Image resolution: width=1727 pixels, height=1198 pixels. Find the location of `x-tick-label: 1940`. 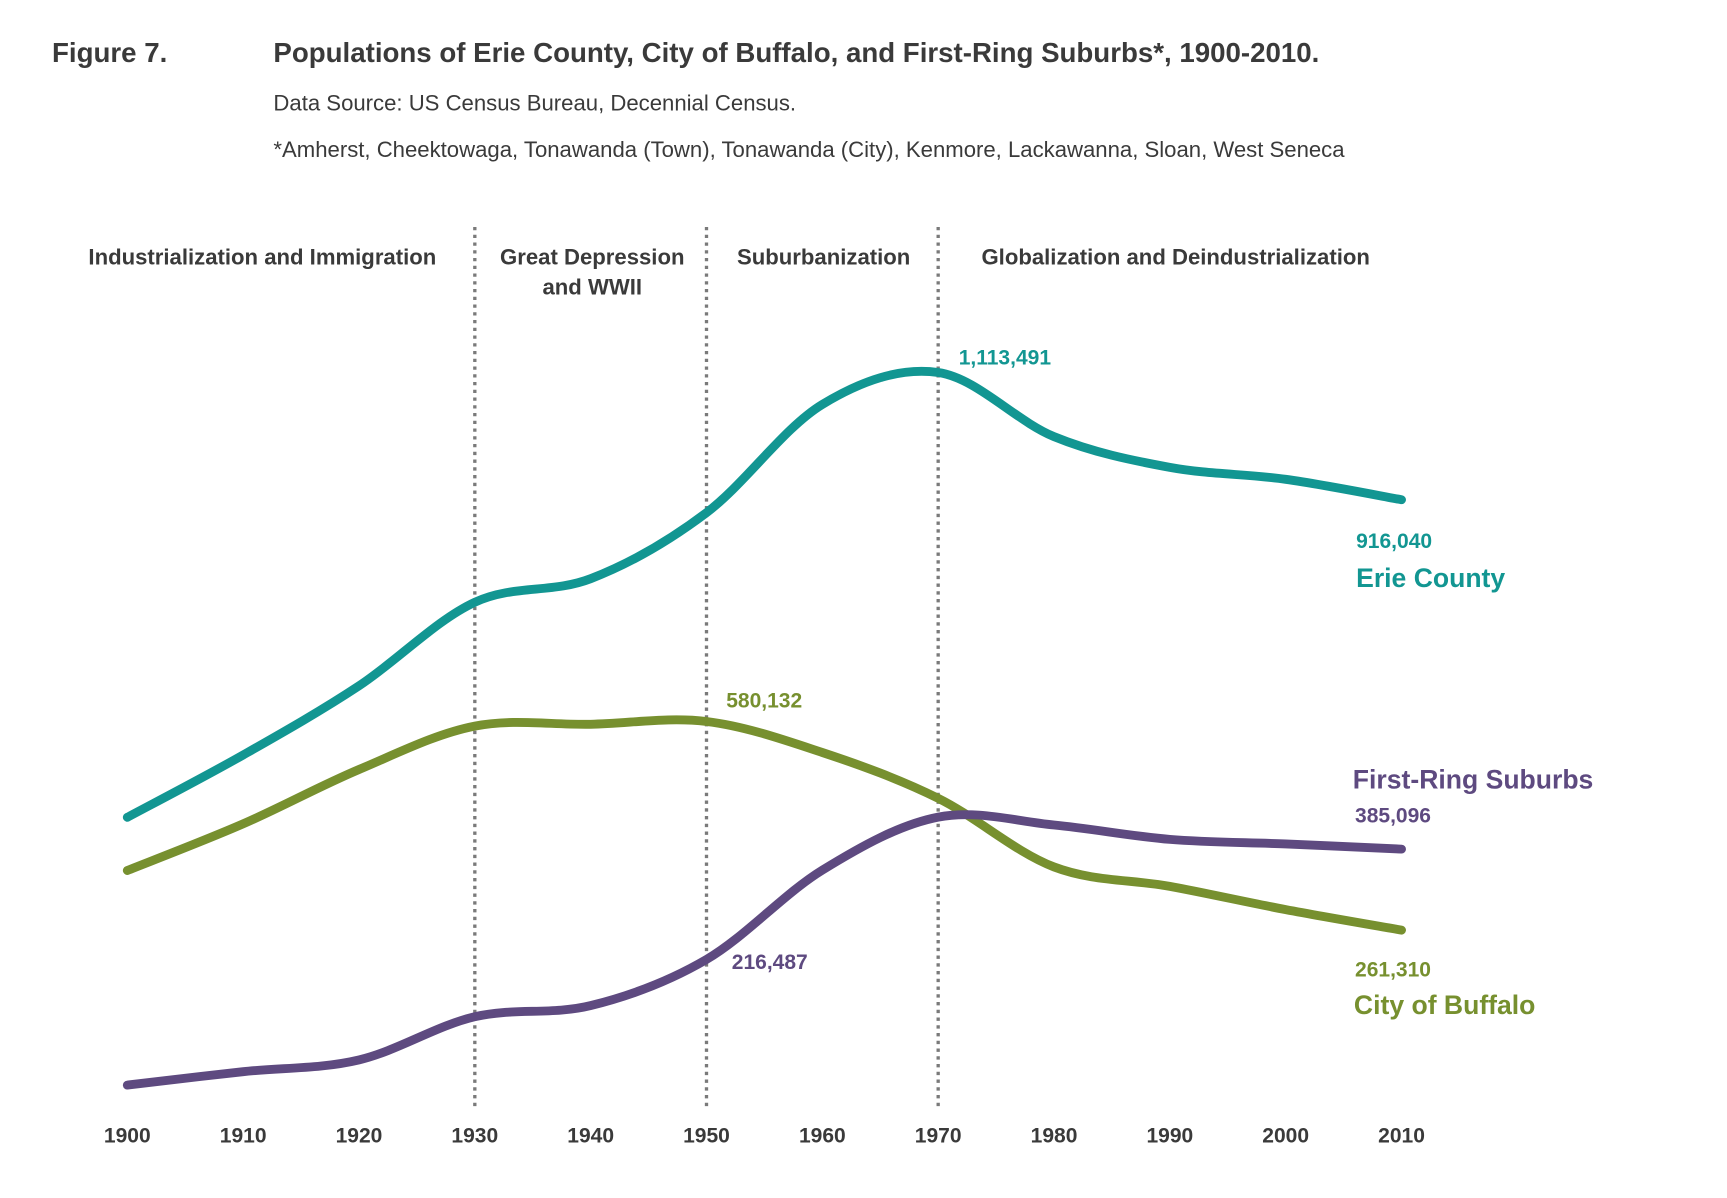

x-tick-label: 1940 is located at coordinates (590, 1136).